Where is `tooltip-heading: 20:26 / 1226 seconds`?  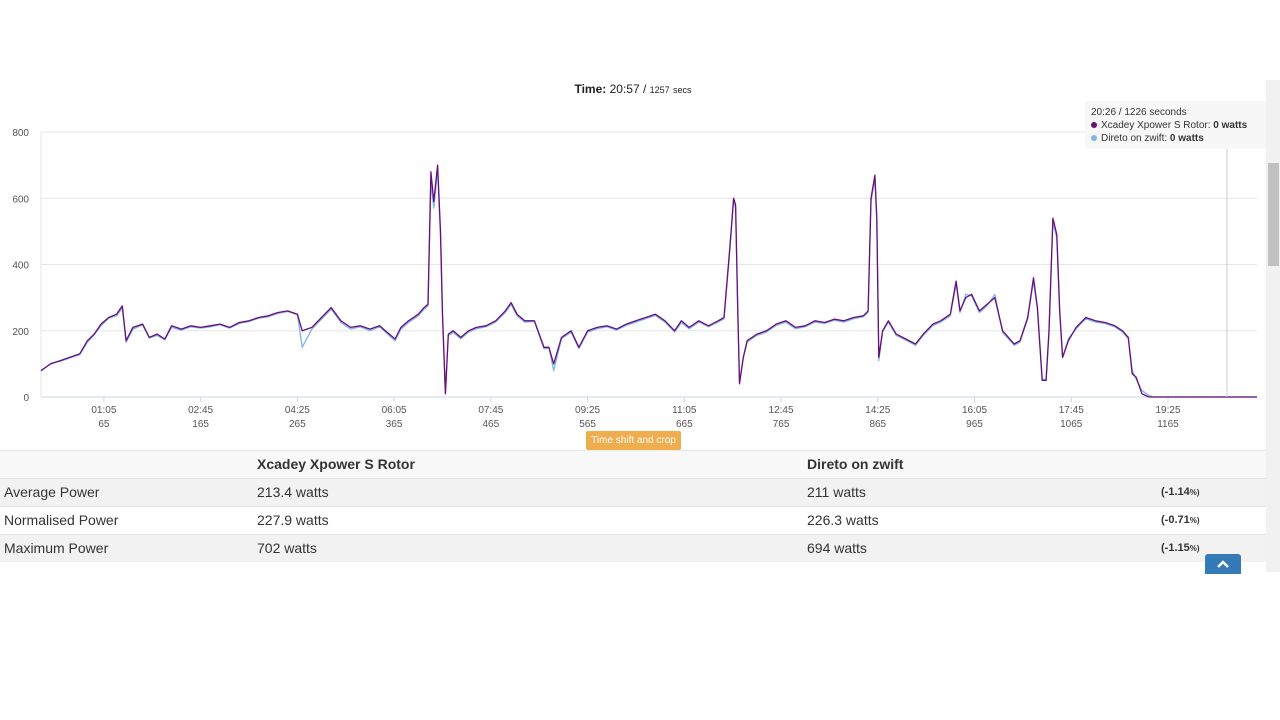 tooltip-heading: 20:26 / 1226 seconds is located at coordinates (1139, 112).